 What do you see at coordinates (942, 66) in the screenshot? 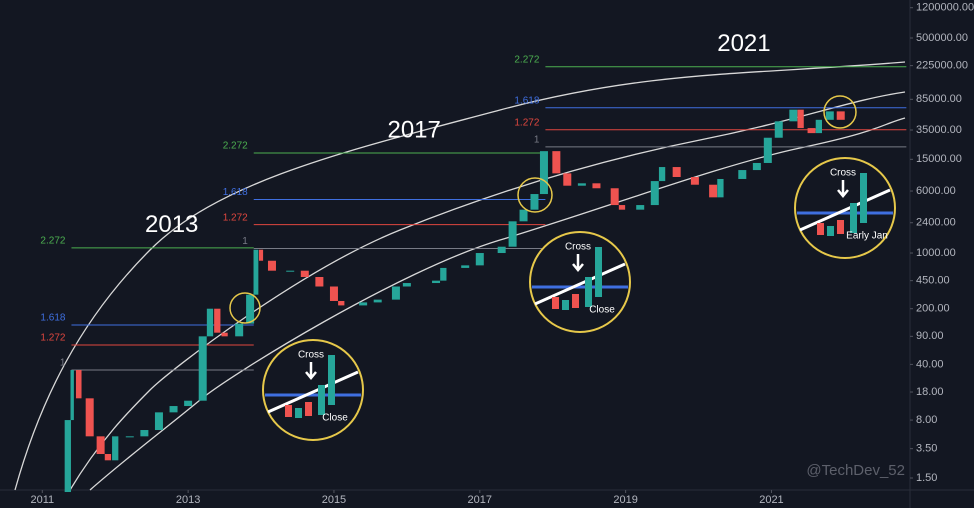
I see `y-tick-label: 225000.00` at bounding box center [942, 66].